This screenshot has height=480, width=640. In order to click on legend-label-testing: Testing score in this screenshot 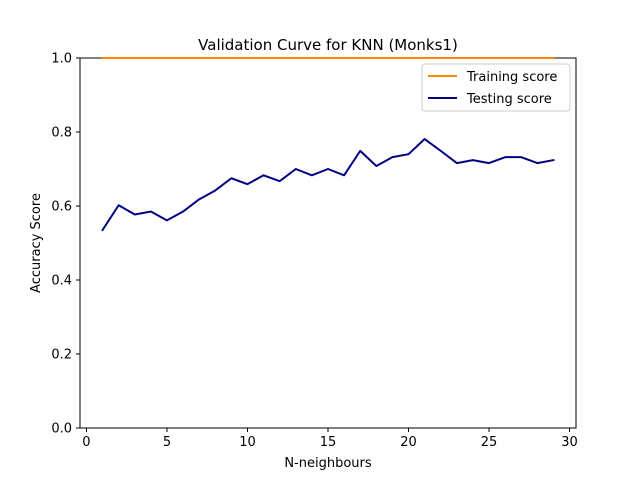, I will do `click(509, 99)`.